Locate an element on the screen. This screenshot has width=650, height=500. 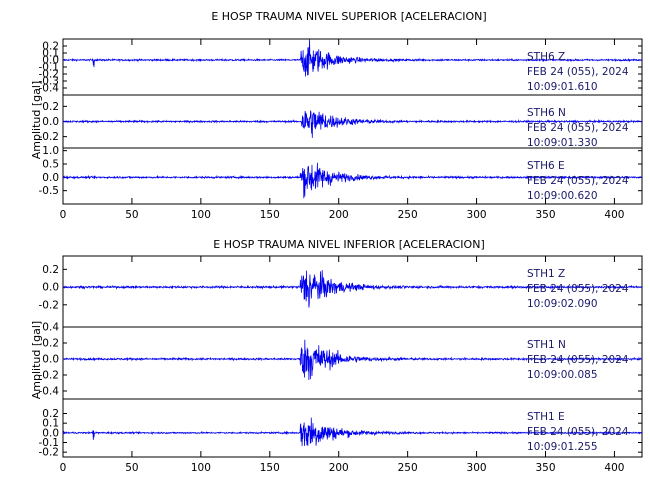
station-label: STH6 Z FEB 24 (055), 2024 10:09:01.610 is located at coordinates (578, 72).